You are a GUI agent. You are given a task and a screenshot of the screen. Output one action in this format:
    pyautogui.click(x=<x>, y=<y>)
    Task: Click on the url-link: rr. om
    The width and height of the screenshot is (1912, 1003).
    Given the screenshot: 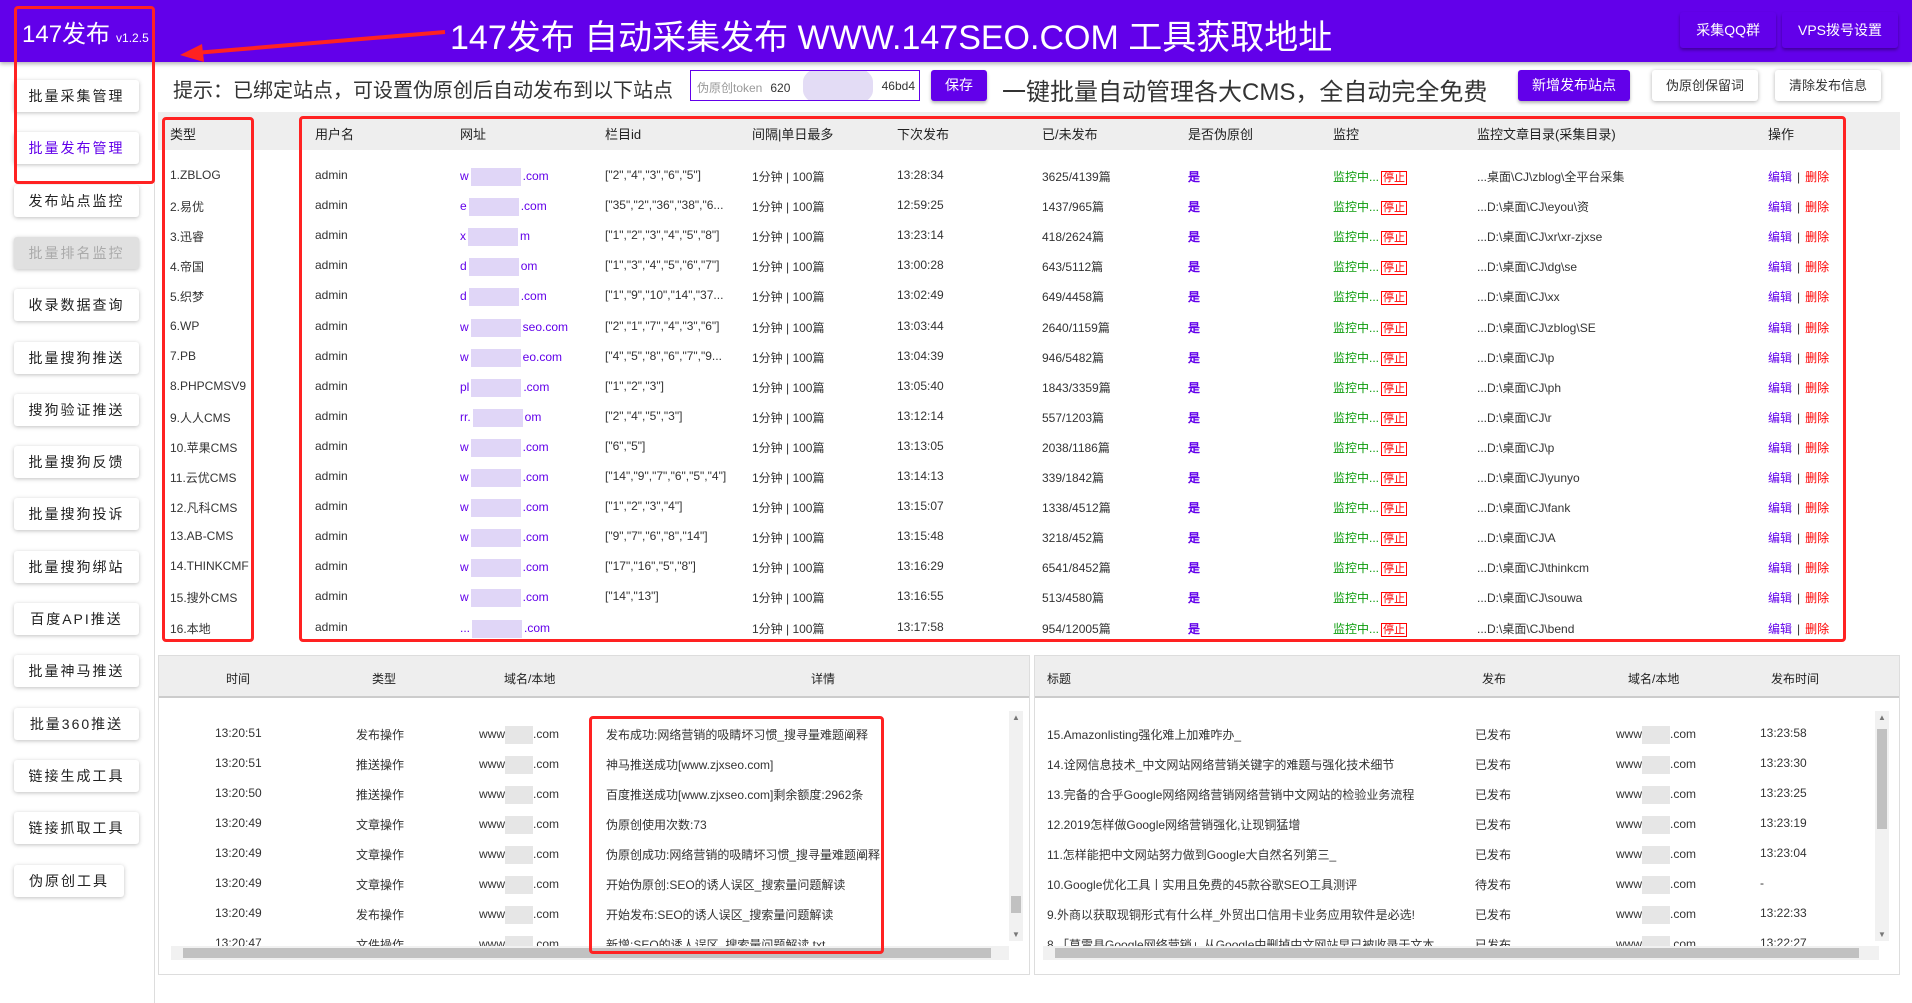 What is the action you would take?
    pyautogui.click(x=500, y=417)
    